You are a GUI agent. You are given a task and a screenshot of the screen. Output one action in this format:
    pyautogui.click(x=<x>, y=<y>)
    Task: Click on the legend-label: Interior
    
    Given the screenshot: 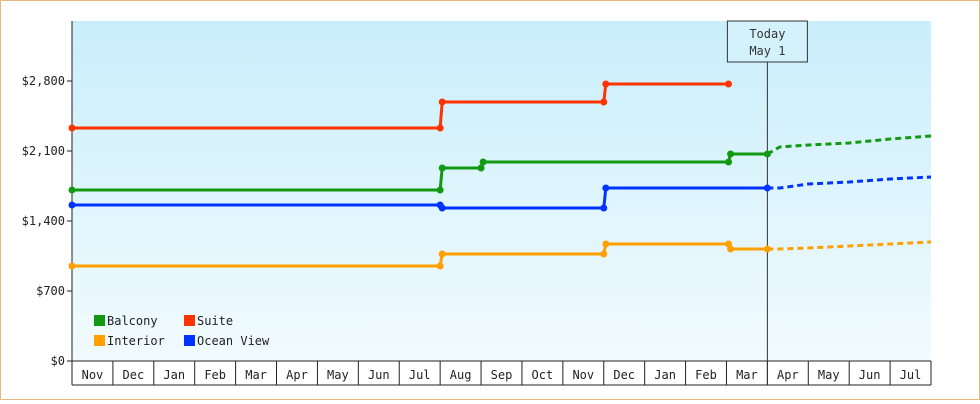 What is the action you would take?
    pyautogui.click(x=136, y=341)
    